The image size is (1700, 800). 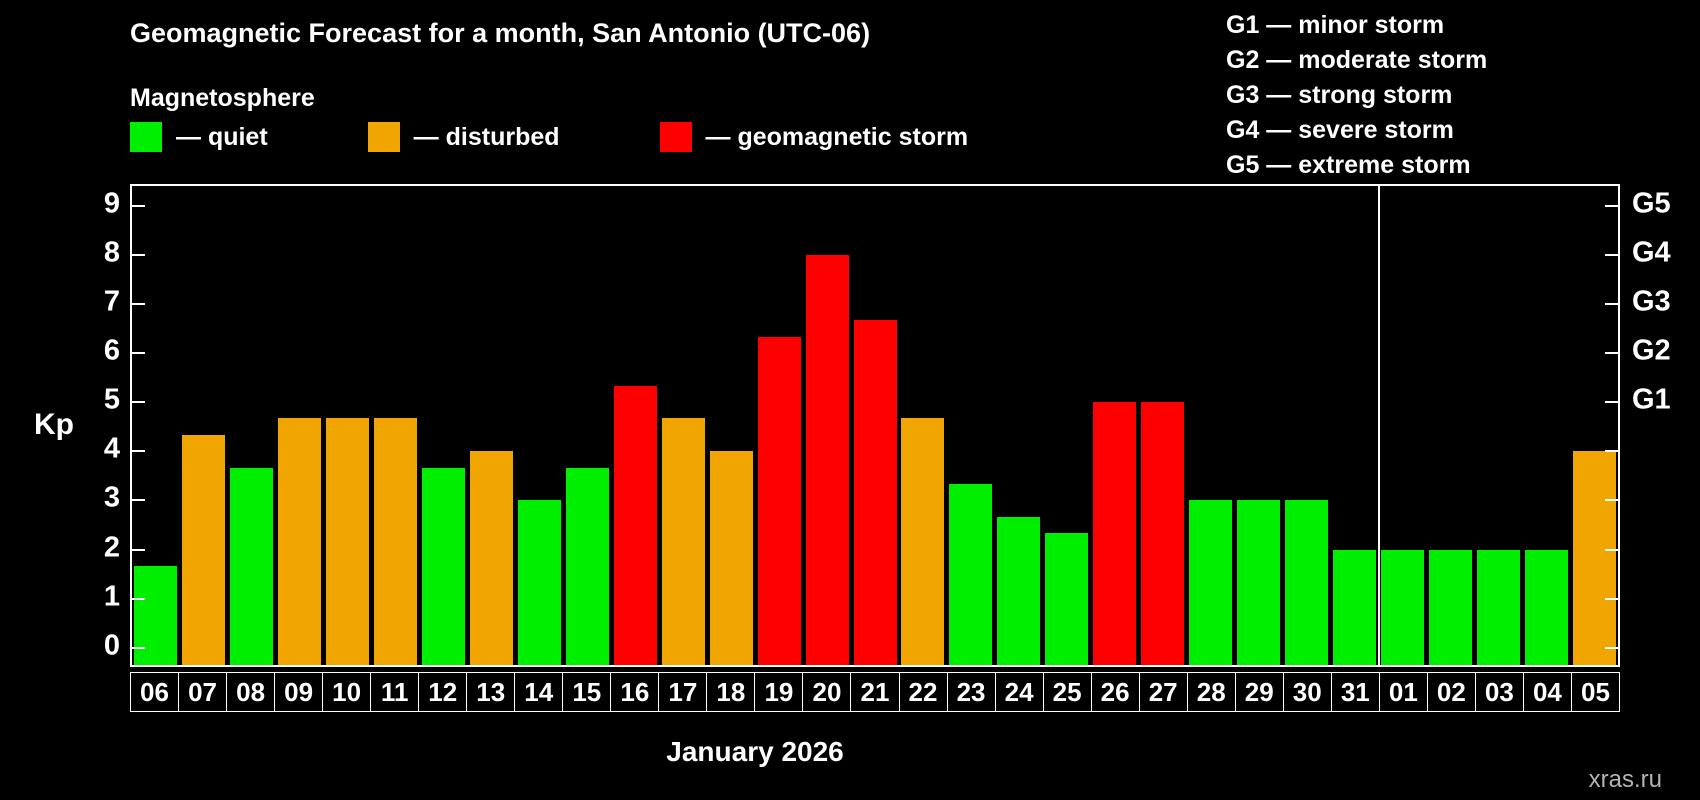 What do you see at coordinates (1625, 779) in the screenshot?
I see `watermark: xras.ru` at bounding box center [1625, 779].